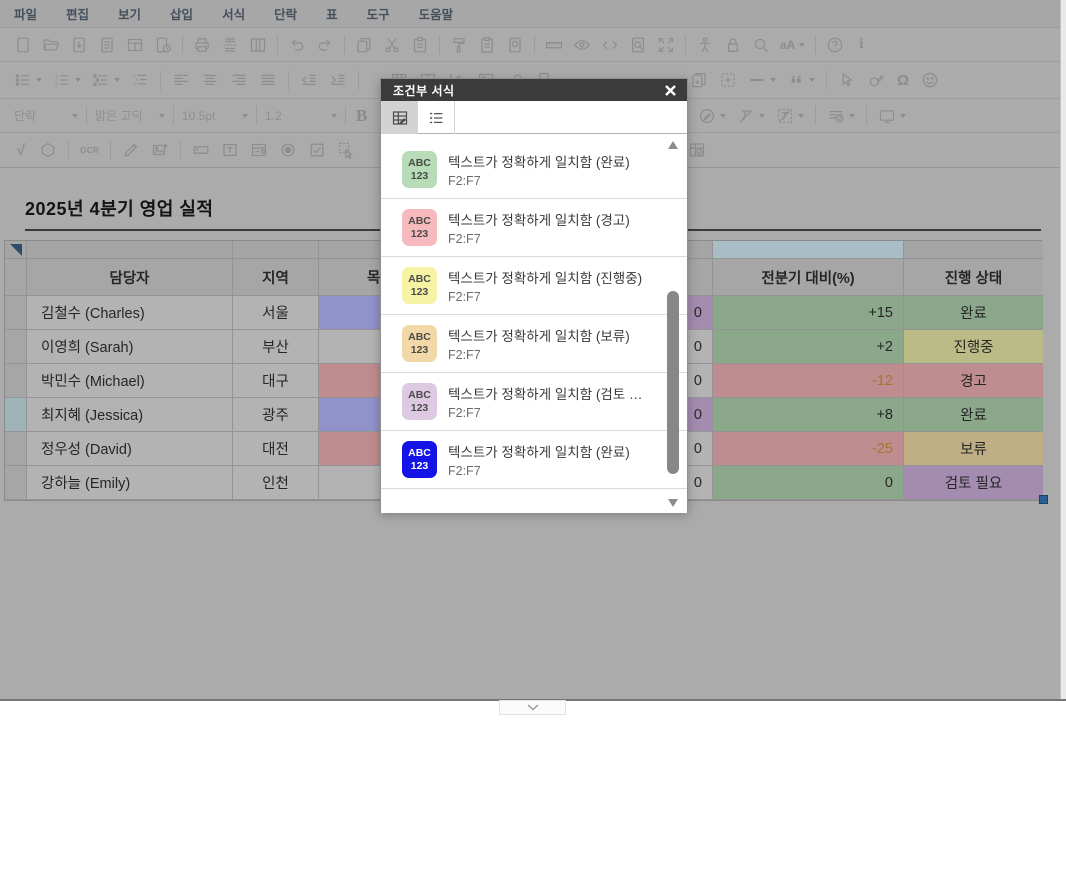 The height and width of the screenshot is (884, 1066). Describe the element at coordinates (420, 45) in the screenshot. I see `paste-button` at that location.